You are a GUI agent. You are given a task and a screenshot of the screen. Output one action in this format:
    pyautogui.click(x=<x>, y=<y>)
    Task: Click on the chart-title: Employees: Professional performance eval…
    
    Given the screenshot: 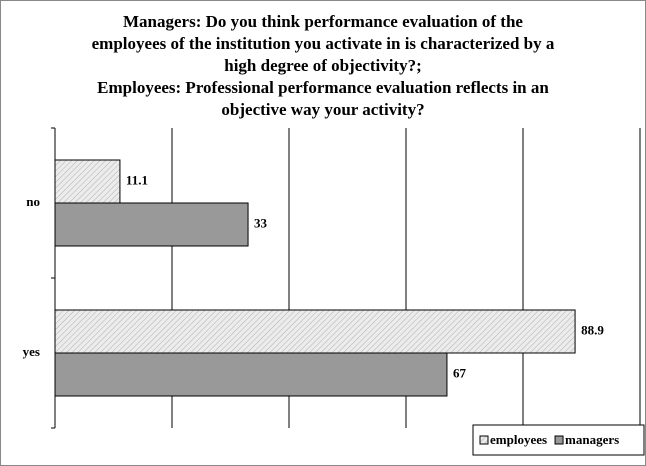 What is the action you would take?
    pyautogui.click(x=323, y=87)
    